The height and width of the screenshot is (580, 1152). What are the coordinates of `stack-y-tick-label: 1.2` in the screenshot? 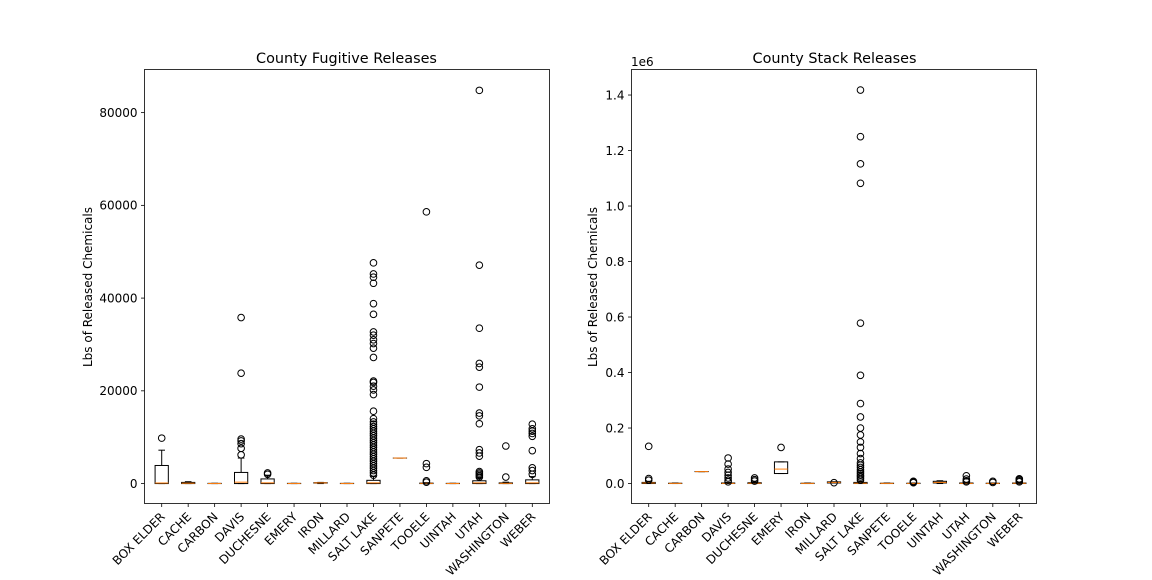 It's located at (614, 151).